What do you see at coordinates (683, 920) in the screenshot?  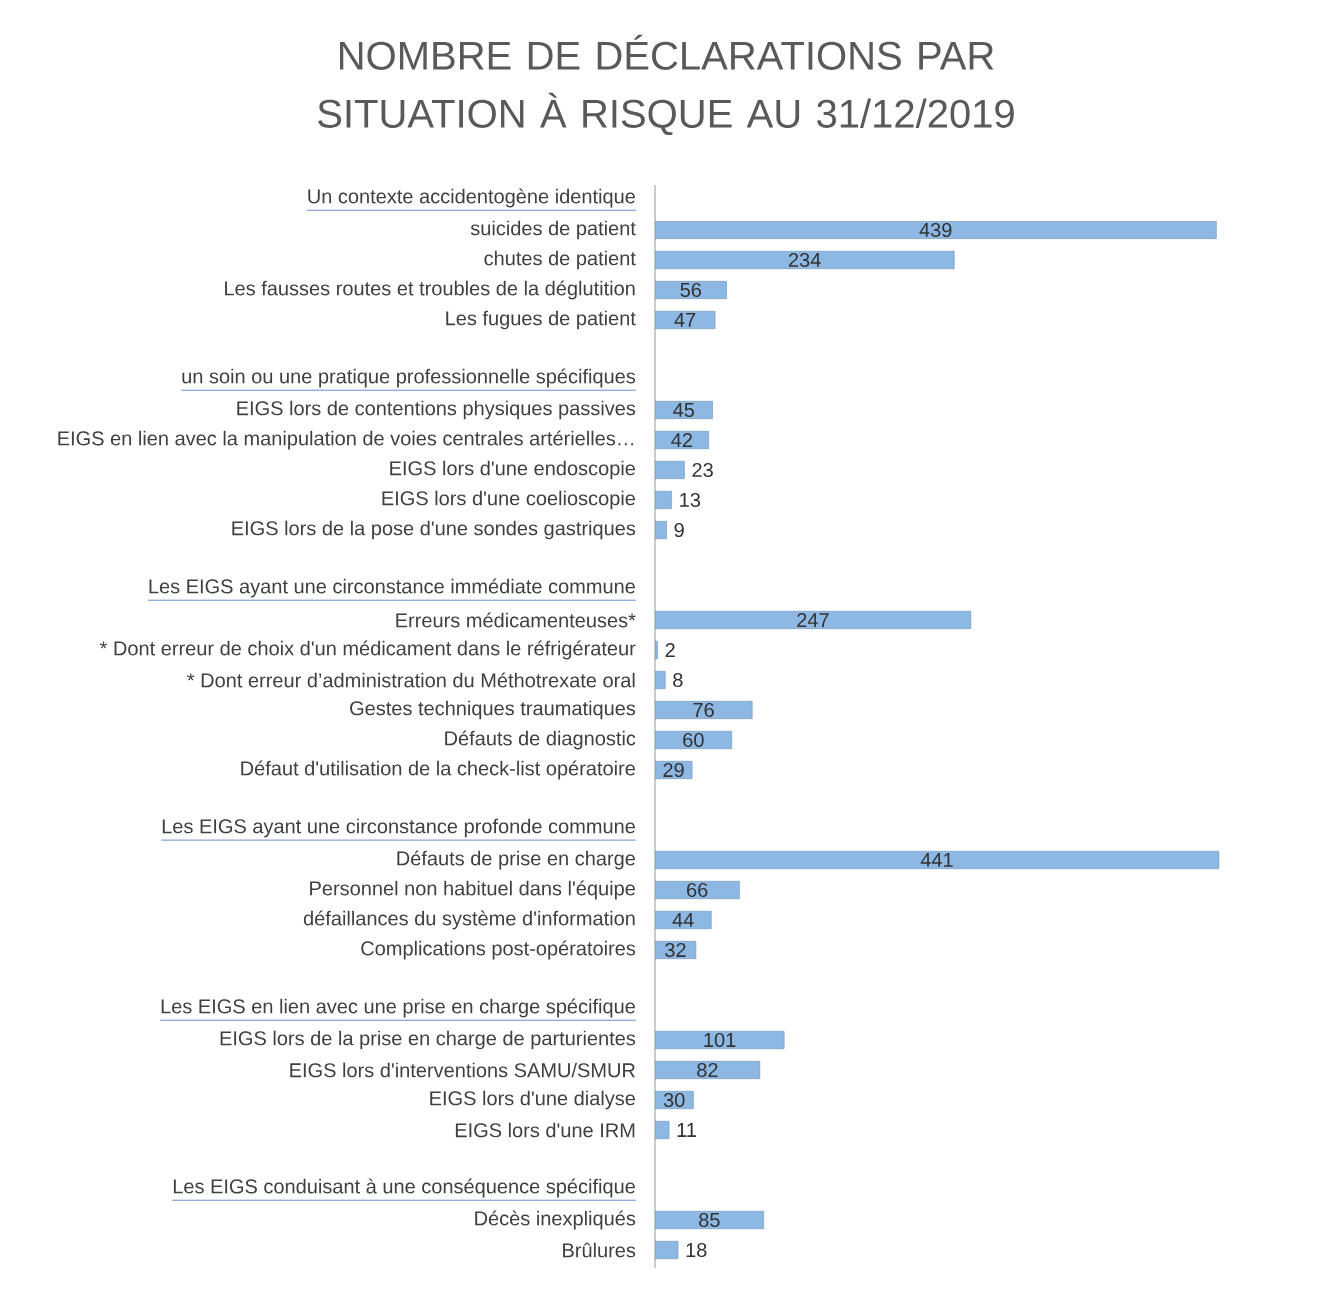 I see `data-label: 44` at bounding box center [683, 920].